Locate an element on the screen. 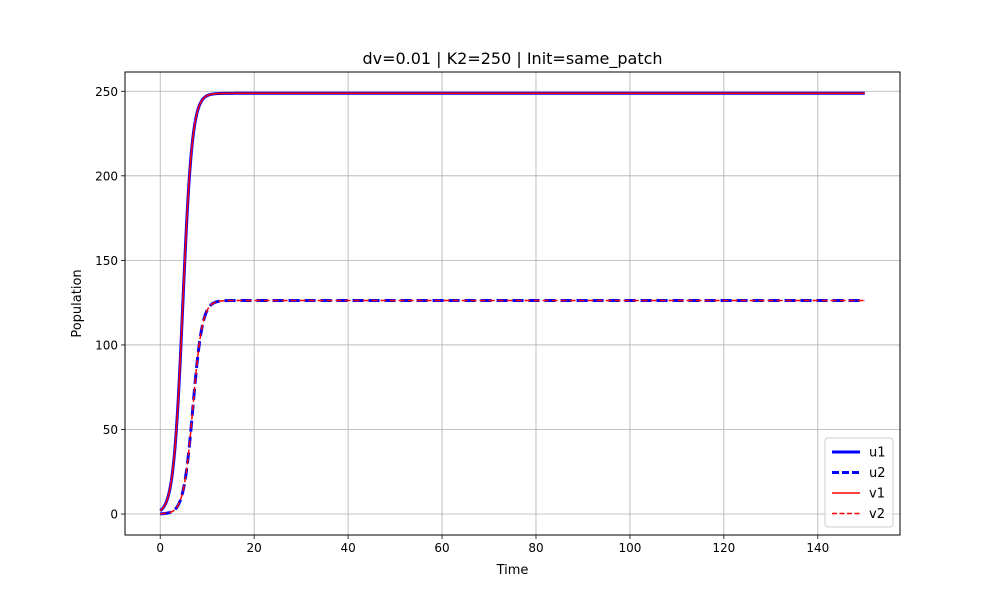 The height and width of the screenshot is (600, 1000). legend: u1 u2 v1 v2 is located at coordinates (859, 482).